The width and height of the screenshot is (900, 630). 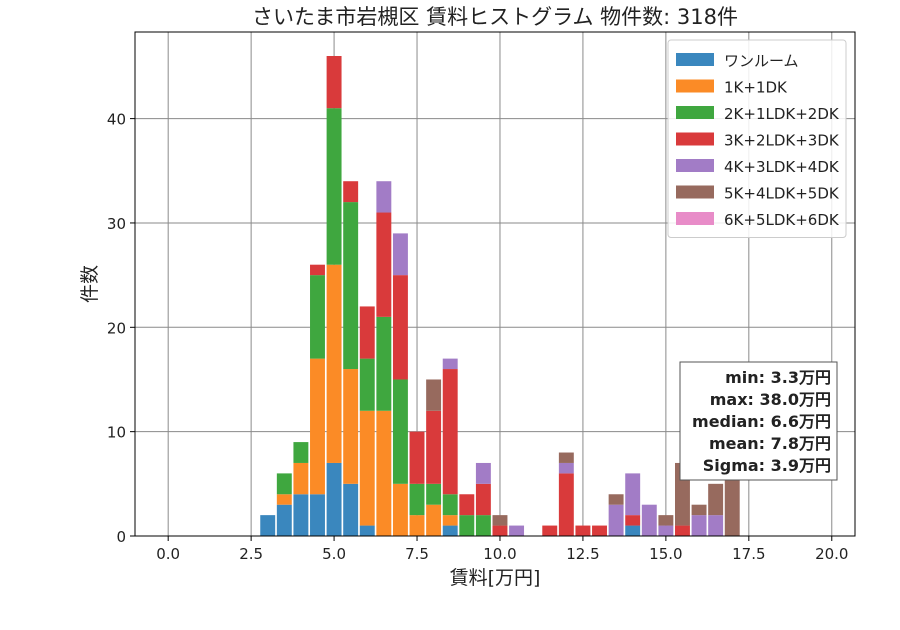 I want to click on legend-label: 6K+5LDK+6DK, so click(x=782, y=220).